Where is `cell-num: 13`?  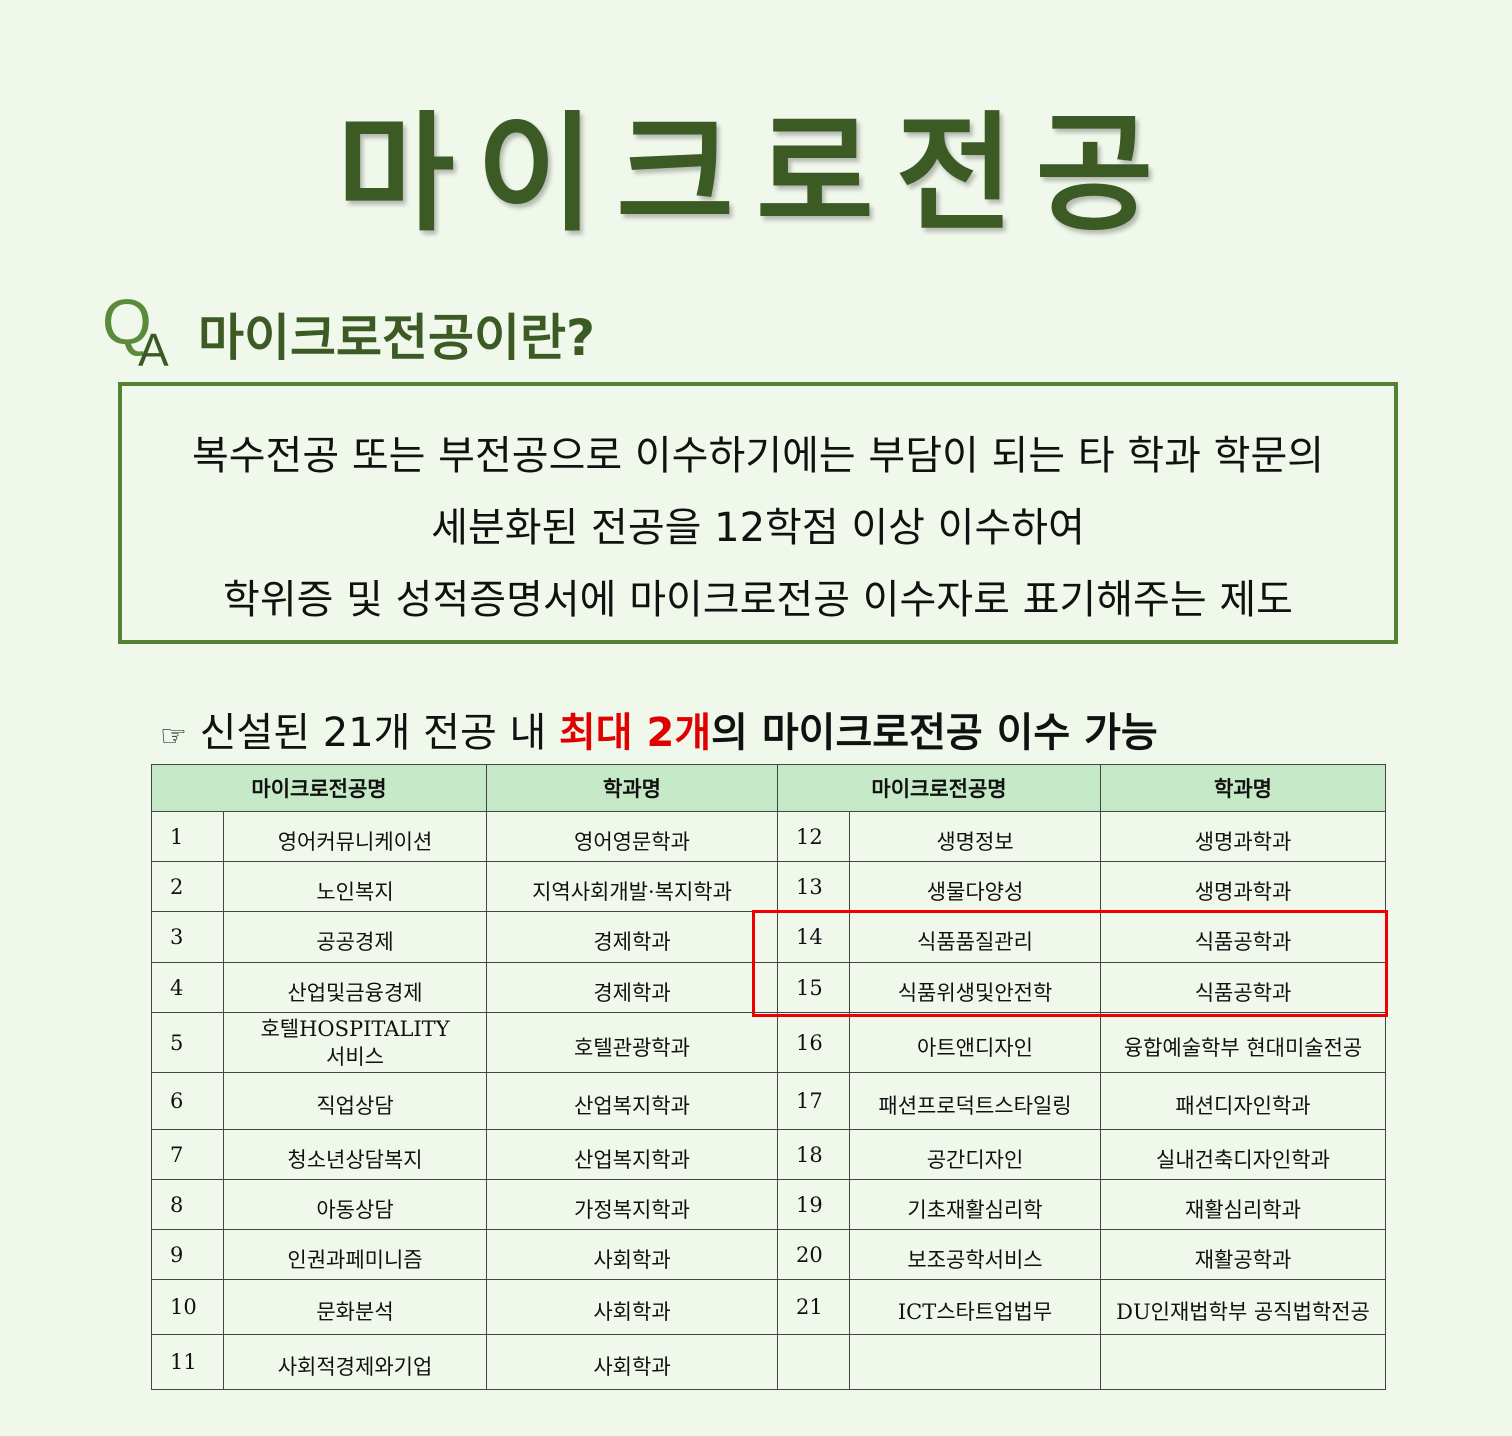 cell-num: 13 is located at coordinates (813, 886).